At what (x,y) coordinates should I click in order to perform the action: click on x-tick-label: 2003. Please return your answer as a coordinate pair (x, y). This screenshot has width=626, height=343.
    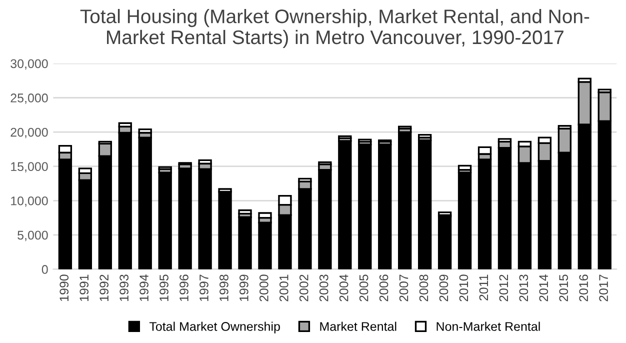
    Looking at the image, I should click on (323, 288).